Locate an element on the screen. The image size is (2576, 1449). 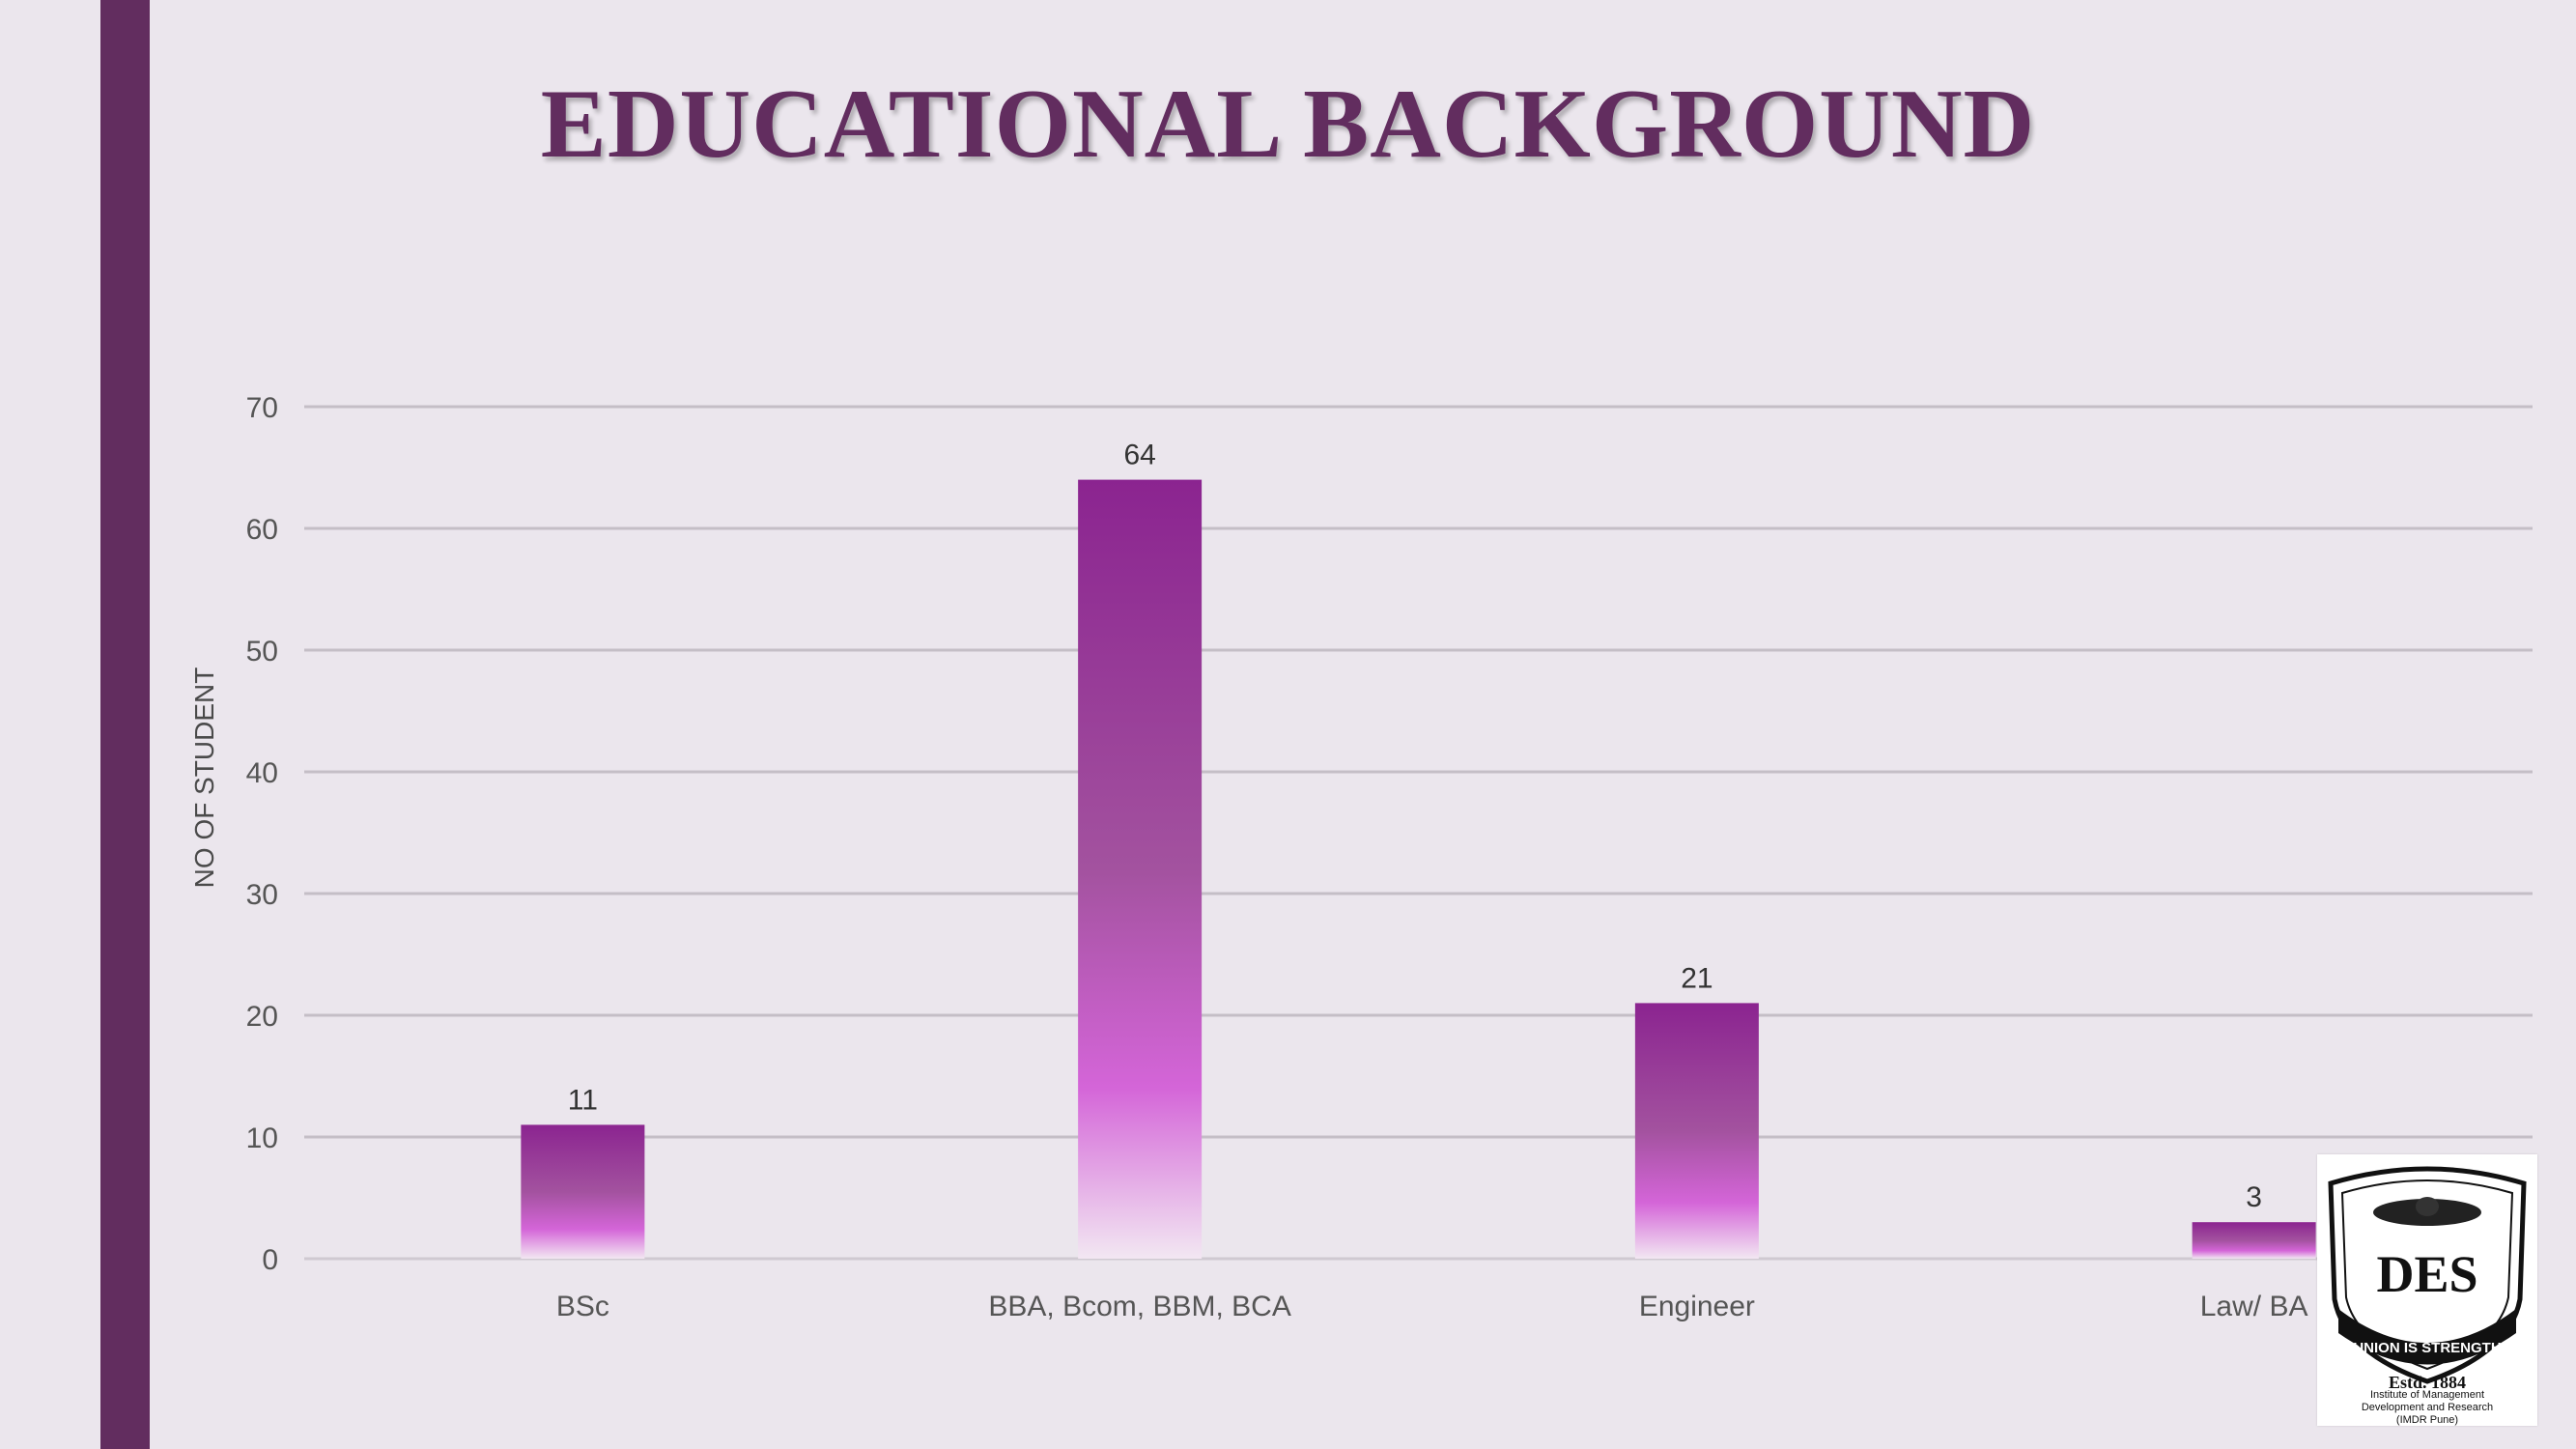
data-label: 3 is located at coordinates (2254, 1197).